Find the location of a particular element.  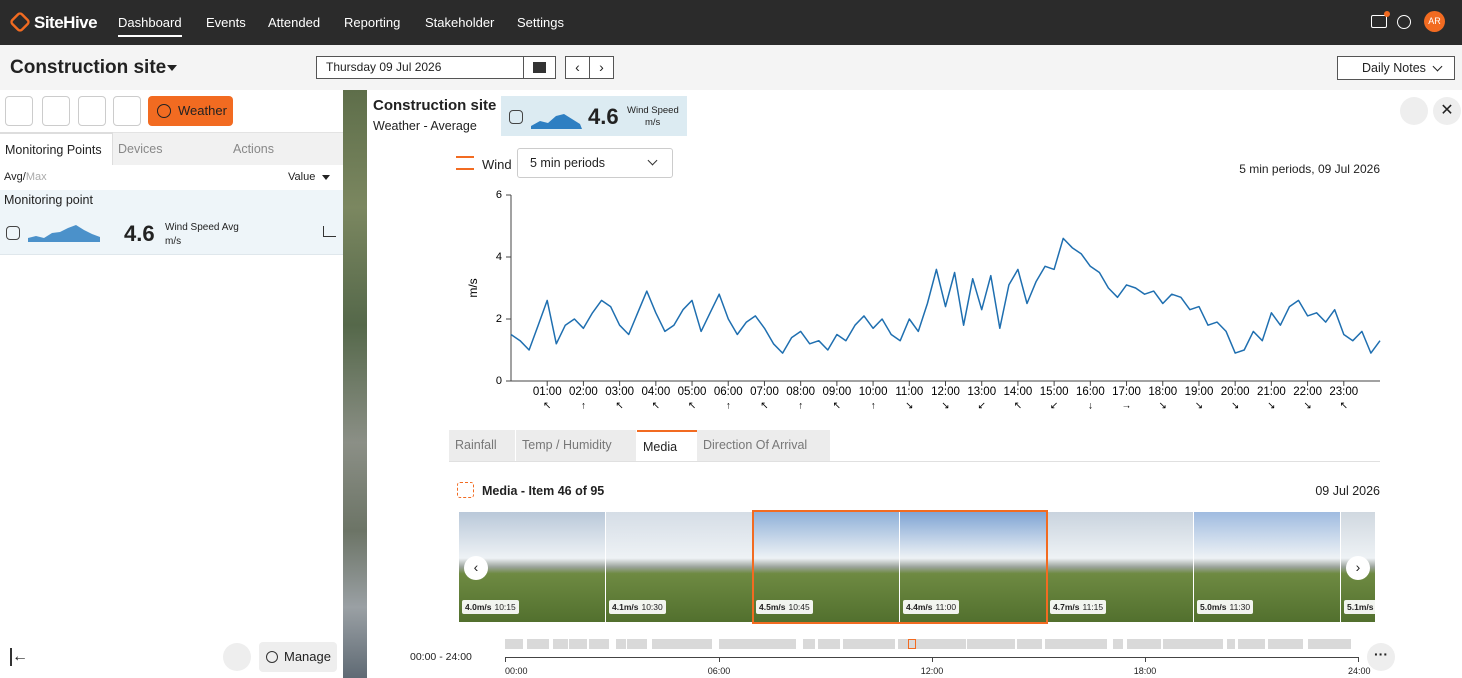

timeline-marker is located at coordinates (912, 644).